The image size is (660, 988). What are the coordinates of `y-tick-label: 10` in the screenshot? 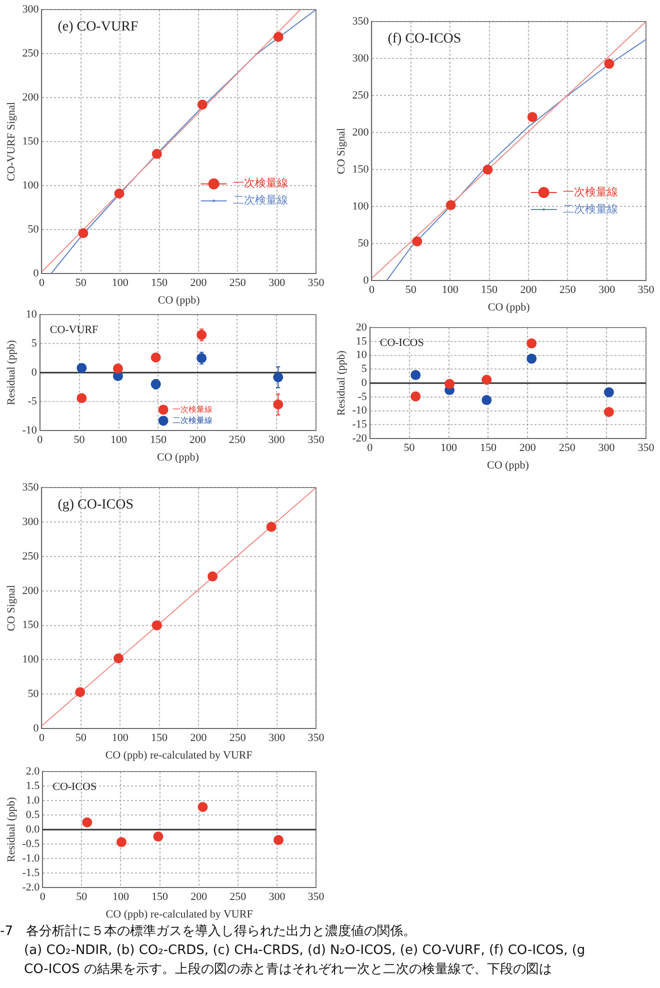 It's located at (362, 355).